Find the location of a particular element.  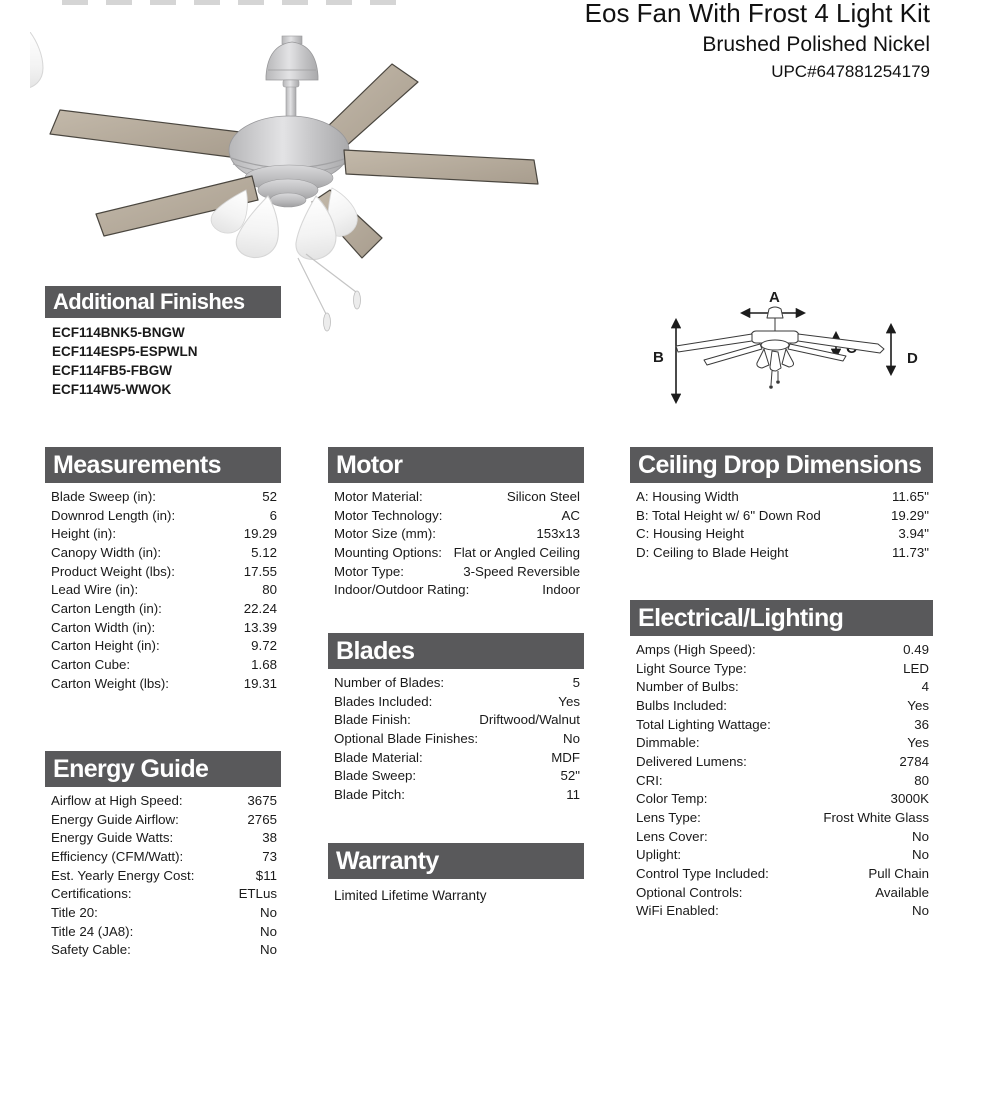

spec-row: Energy Guide Airflow: 2765 is located at coordinates (164, 821).